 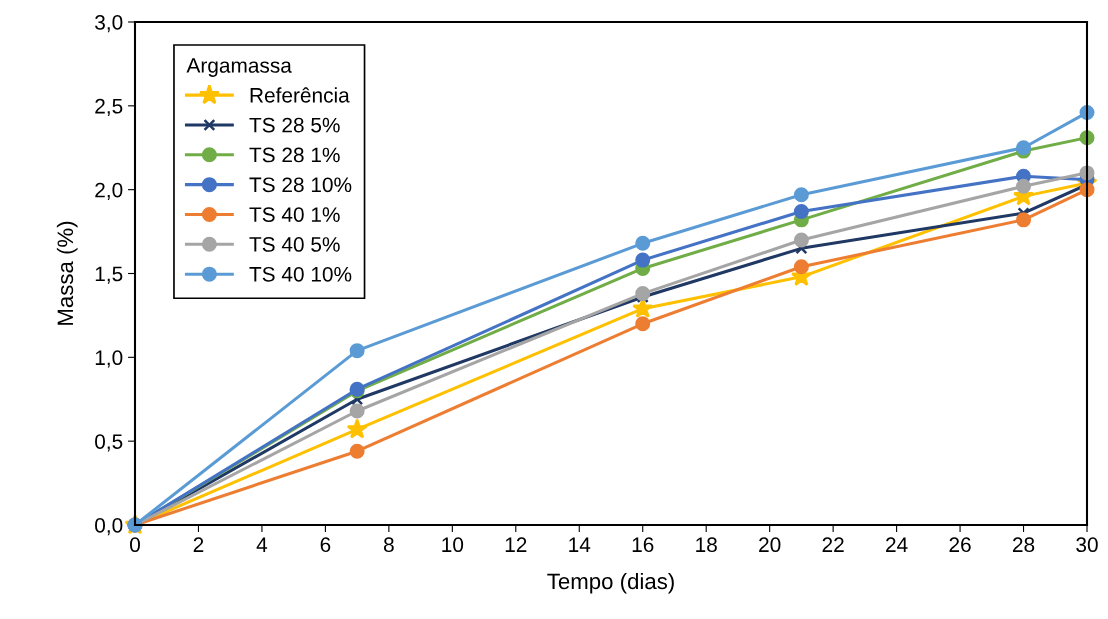 What do you see at coordinates (516, 544) in the screenshot?
I see `x-tick-label: 12` at bounding box center [516, 544].